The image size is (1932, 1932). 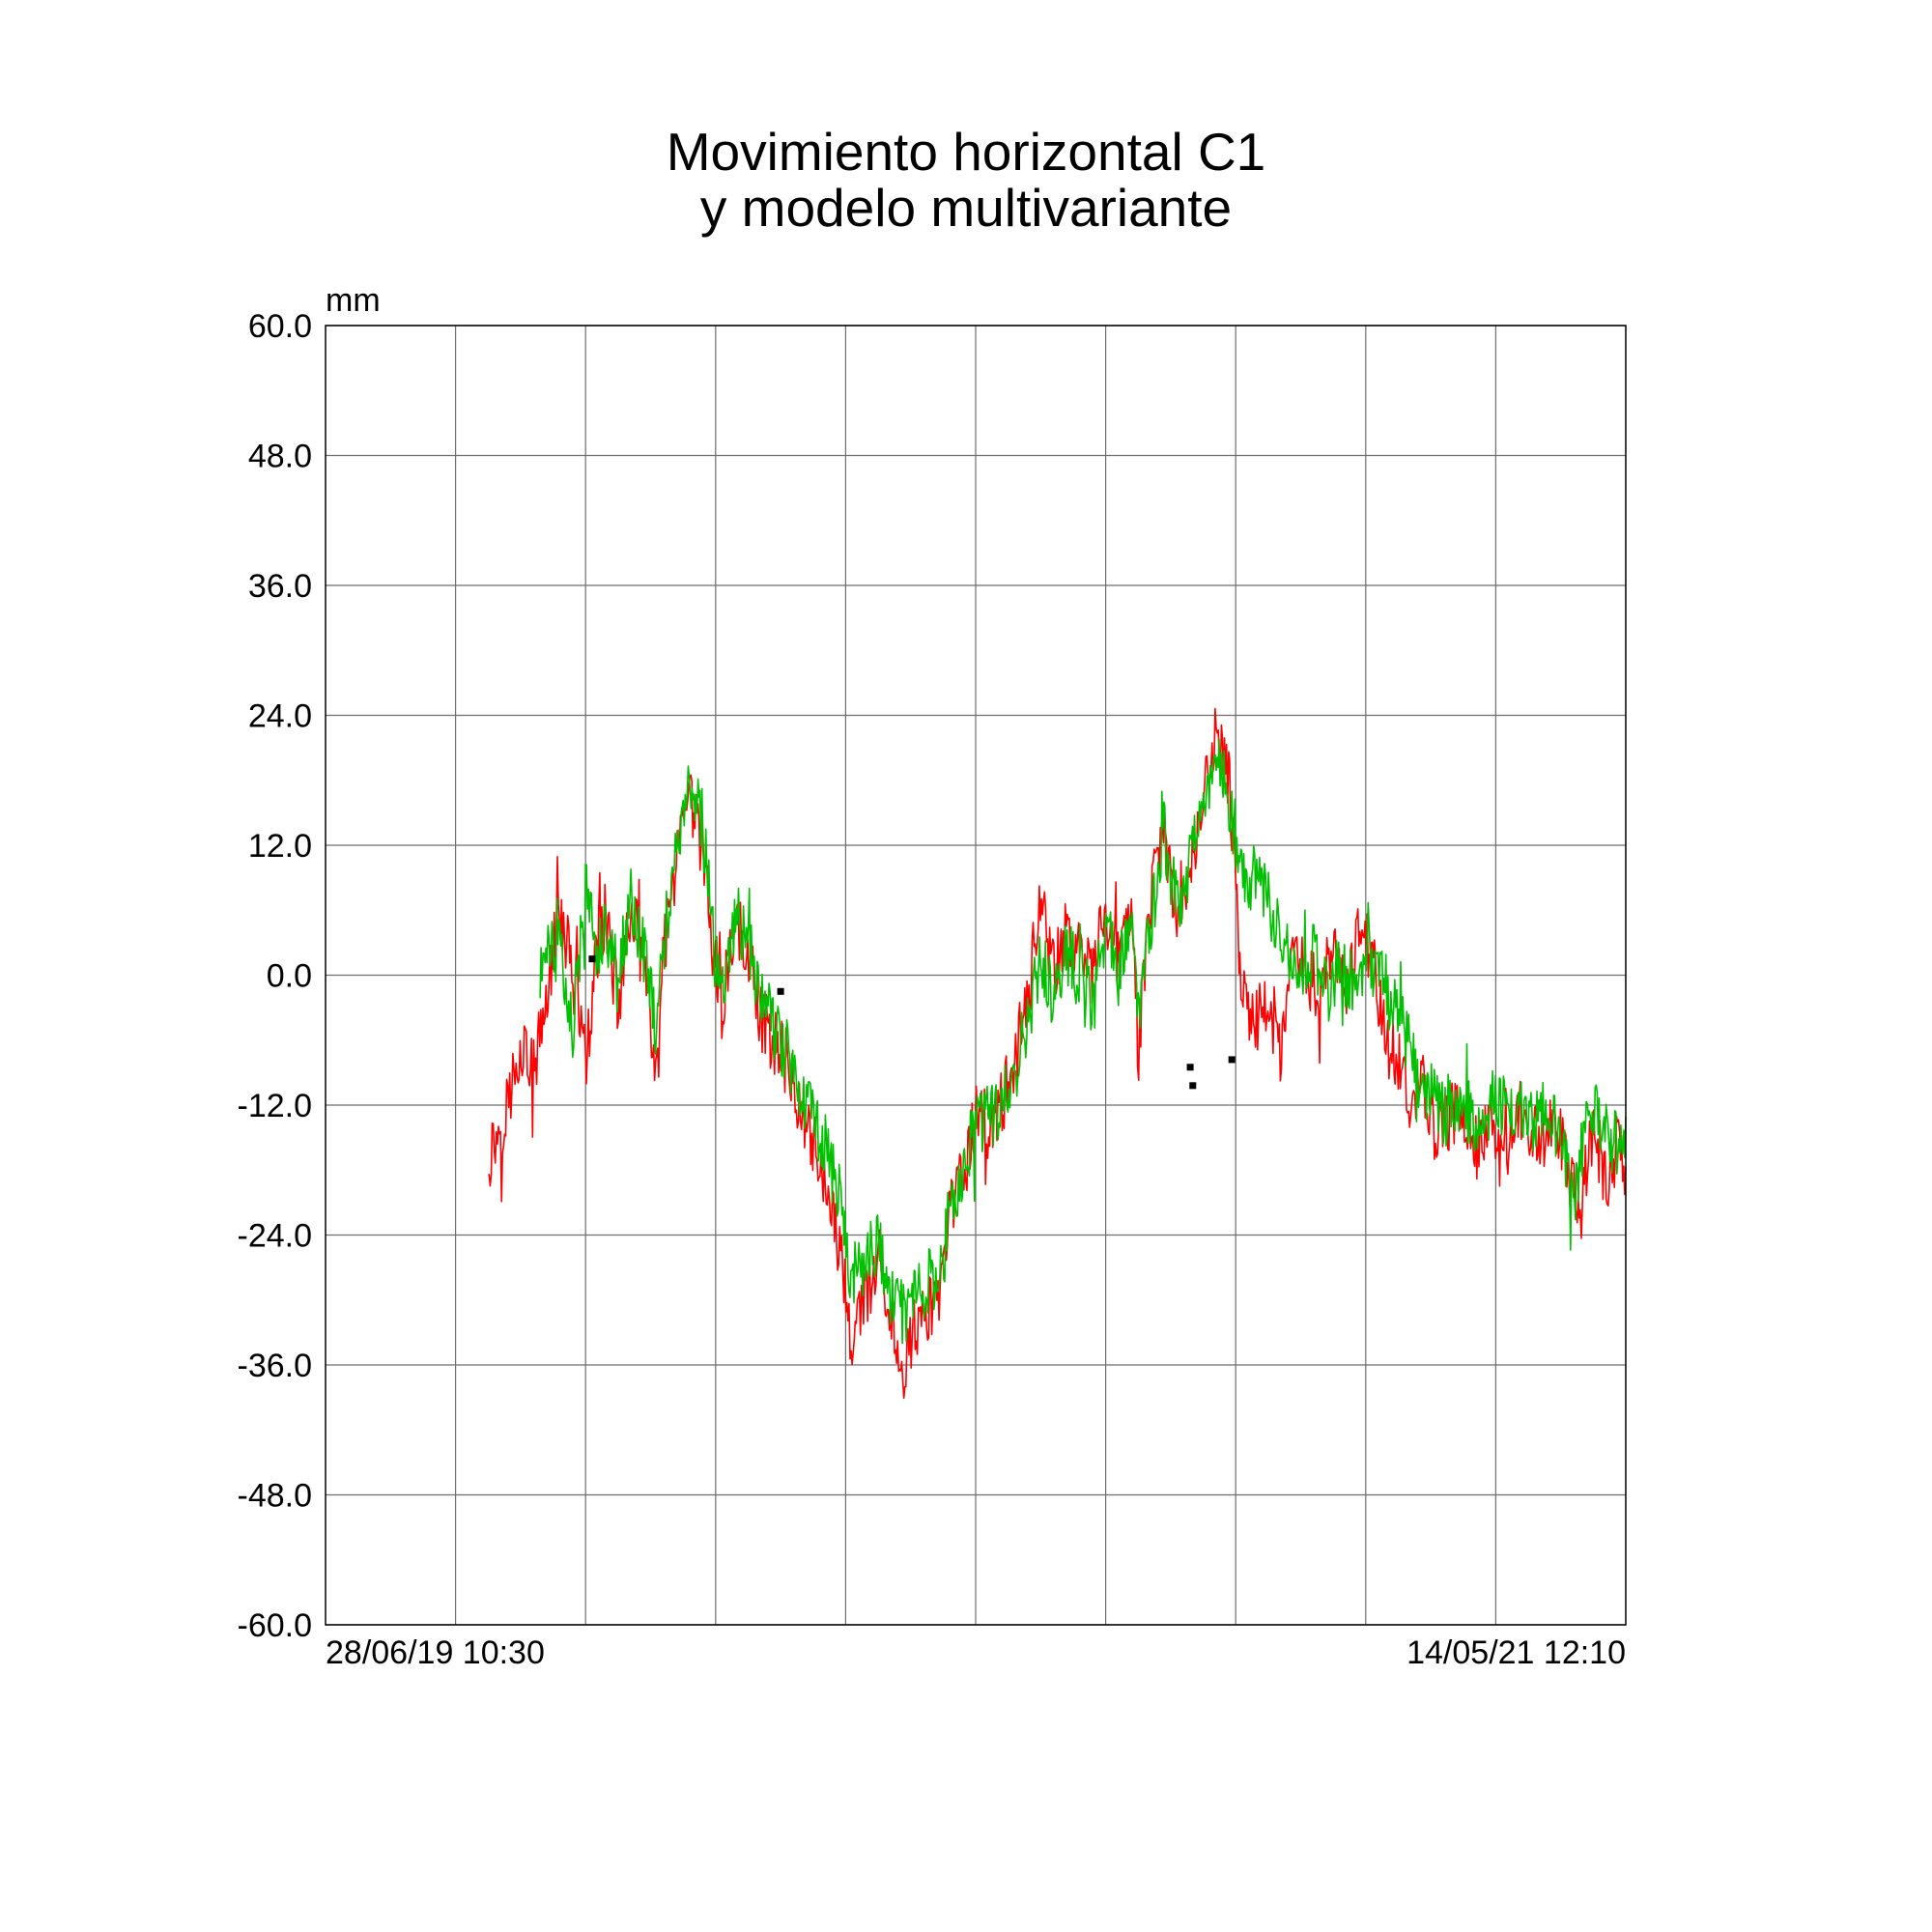 What do you see at coordinates (966, 208) in the screenshot?
I see `chart-title-line-2: y modelo multivariante` at bounding box center [966, 208].